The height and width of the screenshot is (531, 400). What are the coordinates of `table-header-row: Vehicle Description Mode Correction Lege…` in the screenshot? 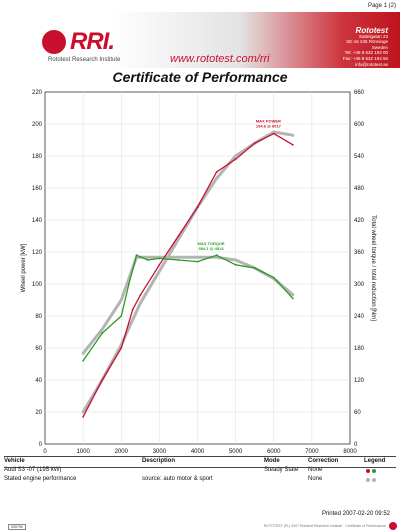 It's located at (200, 462).